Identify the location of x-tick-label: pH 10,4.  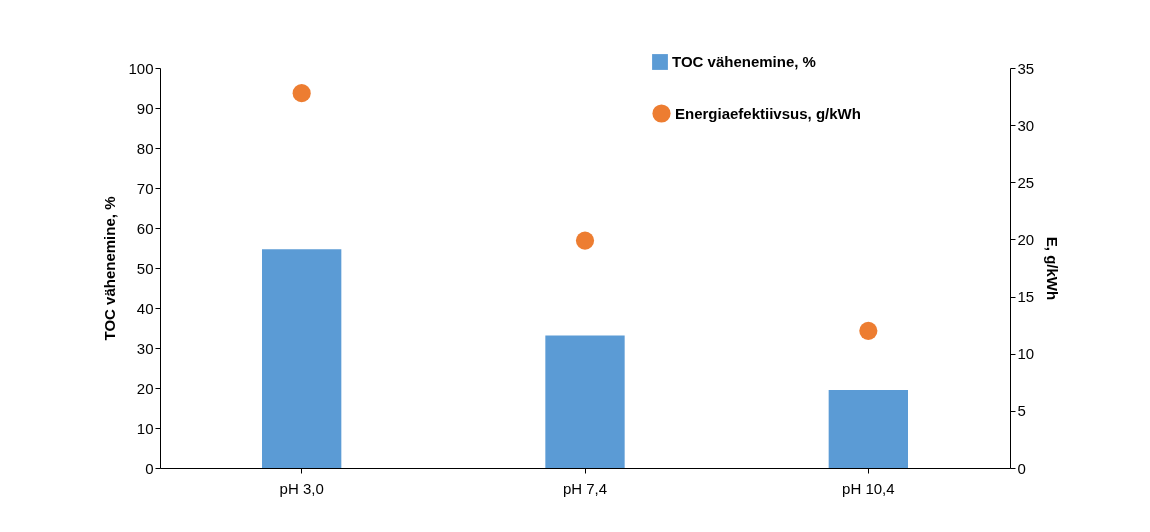
(868, 488).